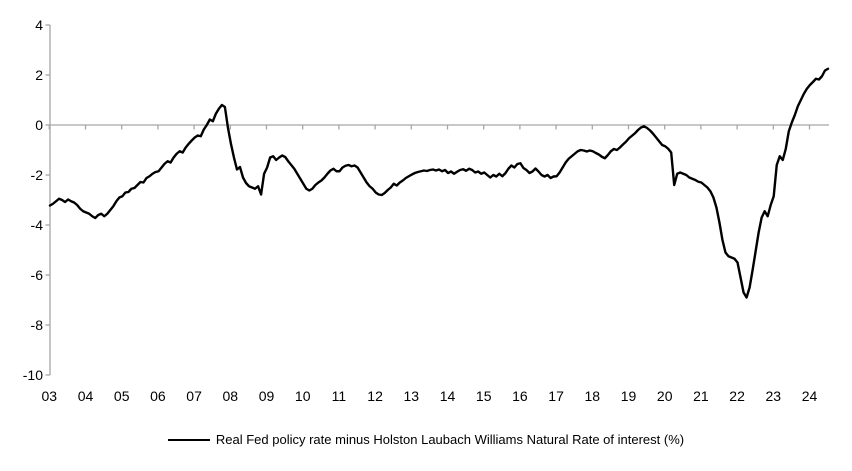  Describe the element at coordinates (701, 396) in the screenshot. I see `x-tick-label: 21` at that location.